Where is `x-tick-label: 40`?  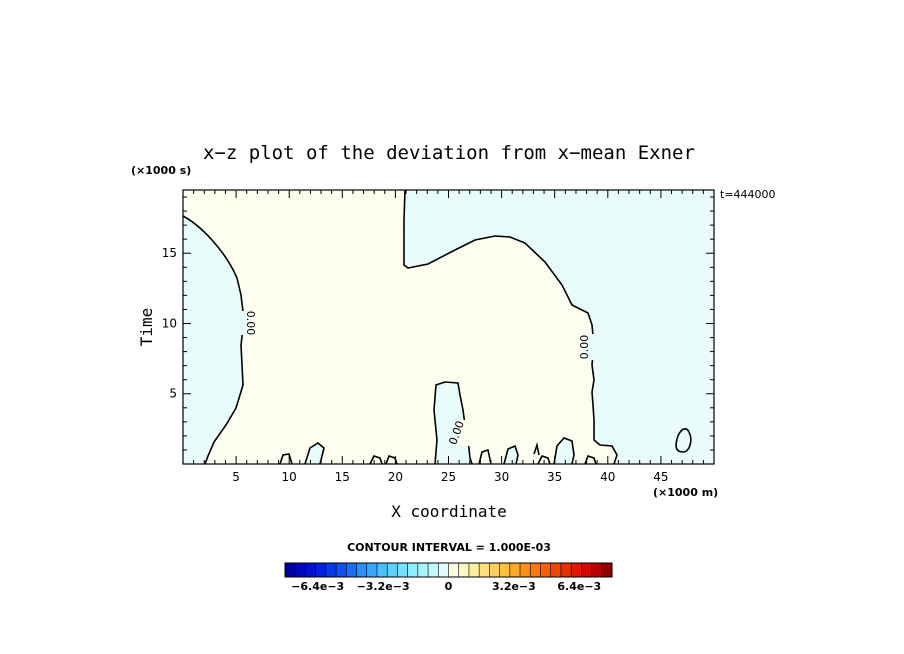 x-tick-label: 40 is located at coordinates (607, 477).